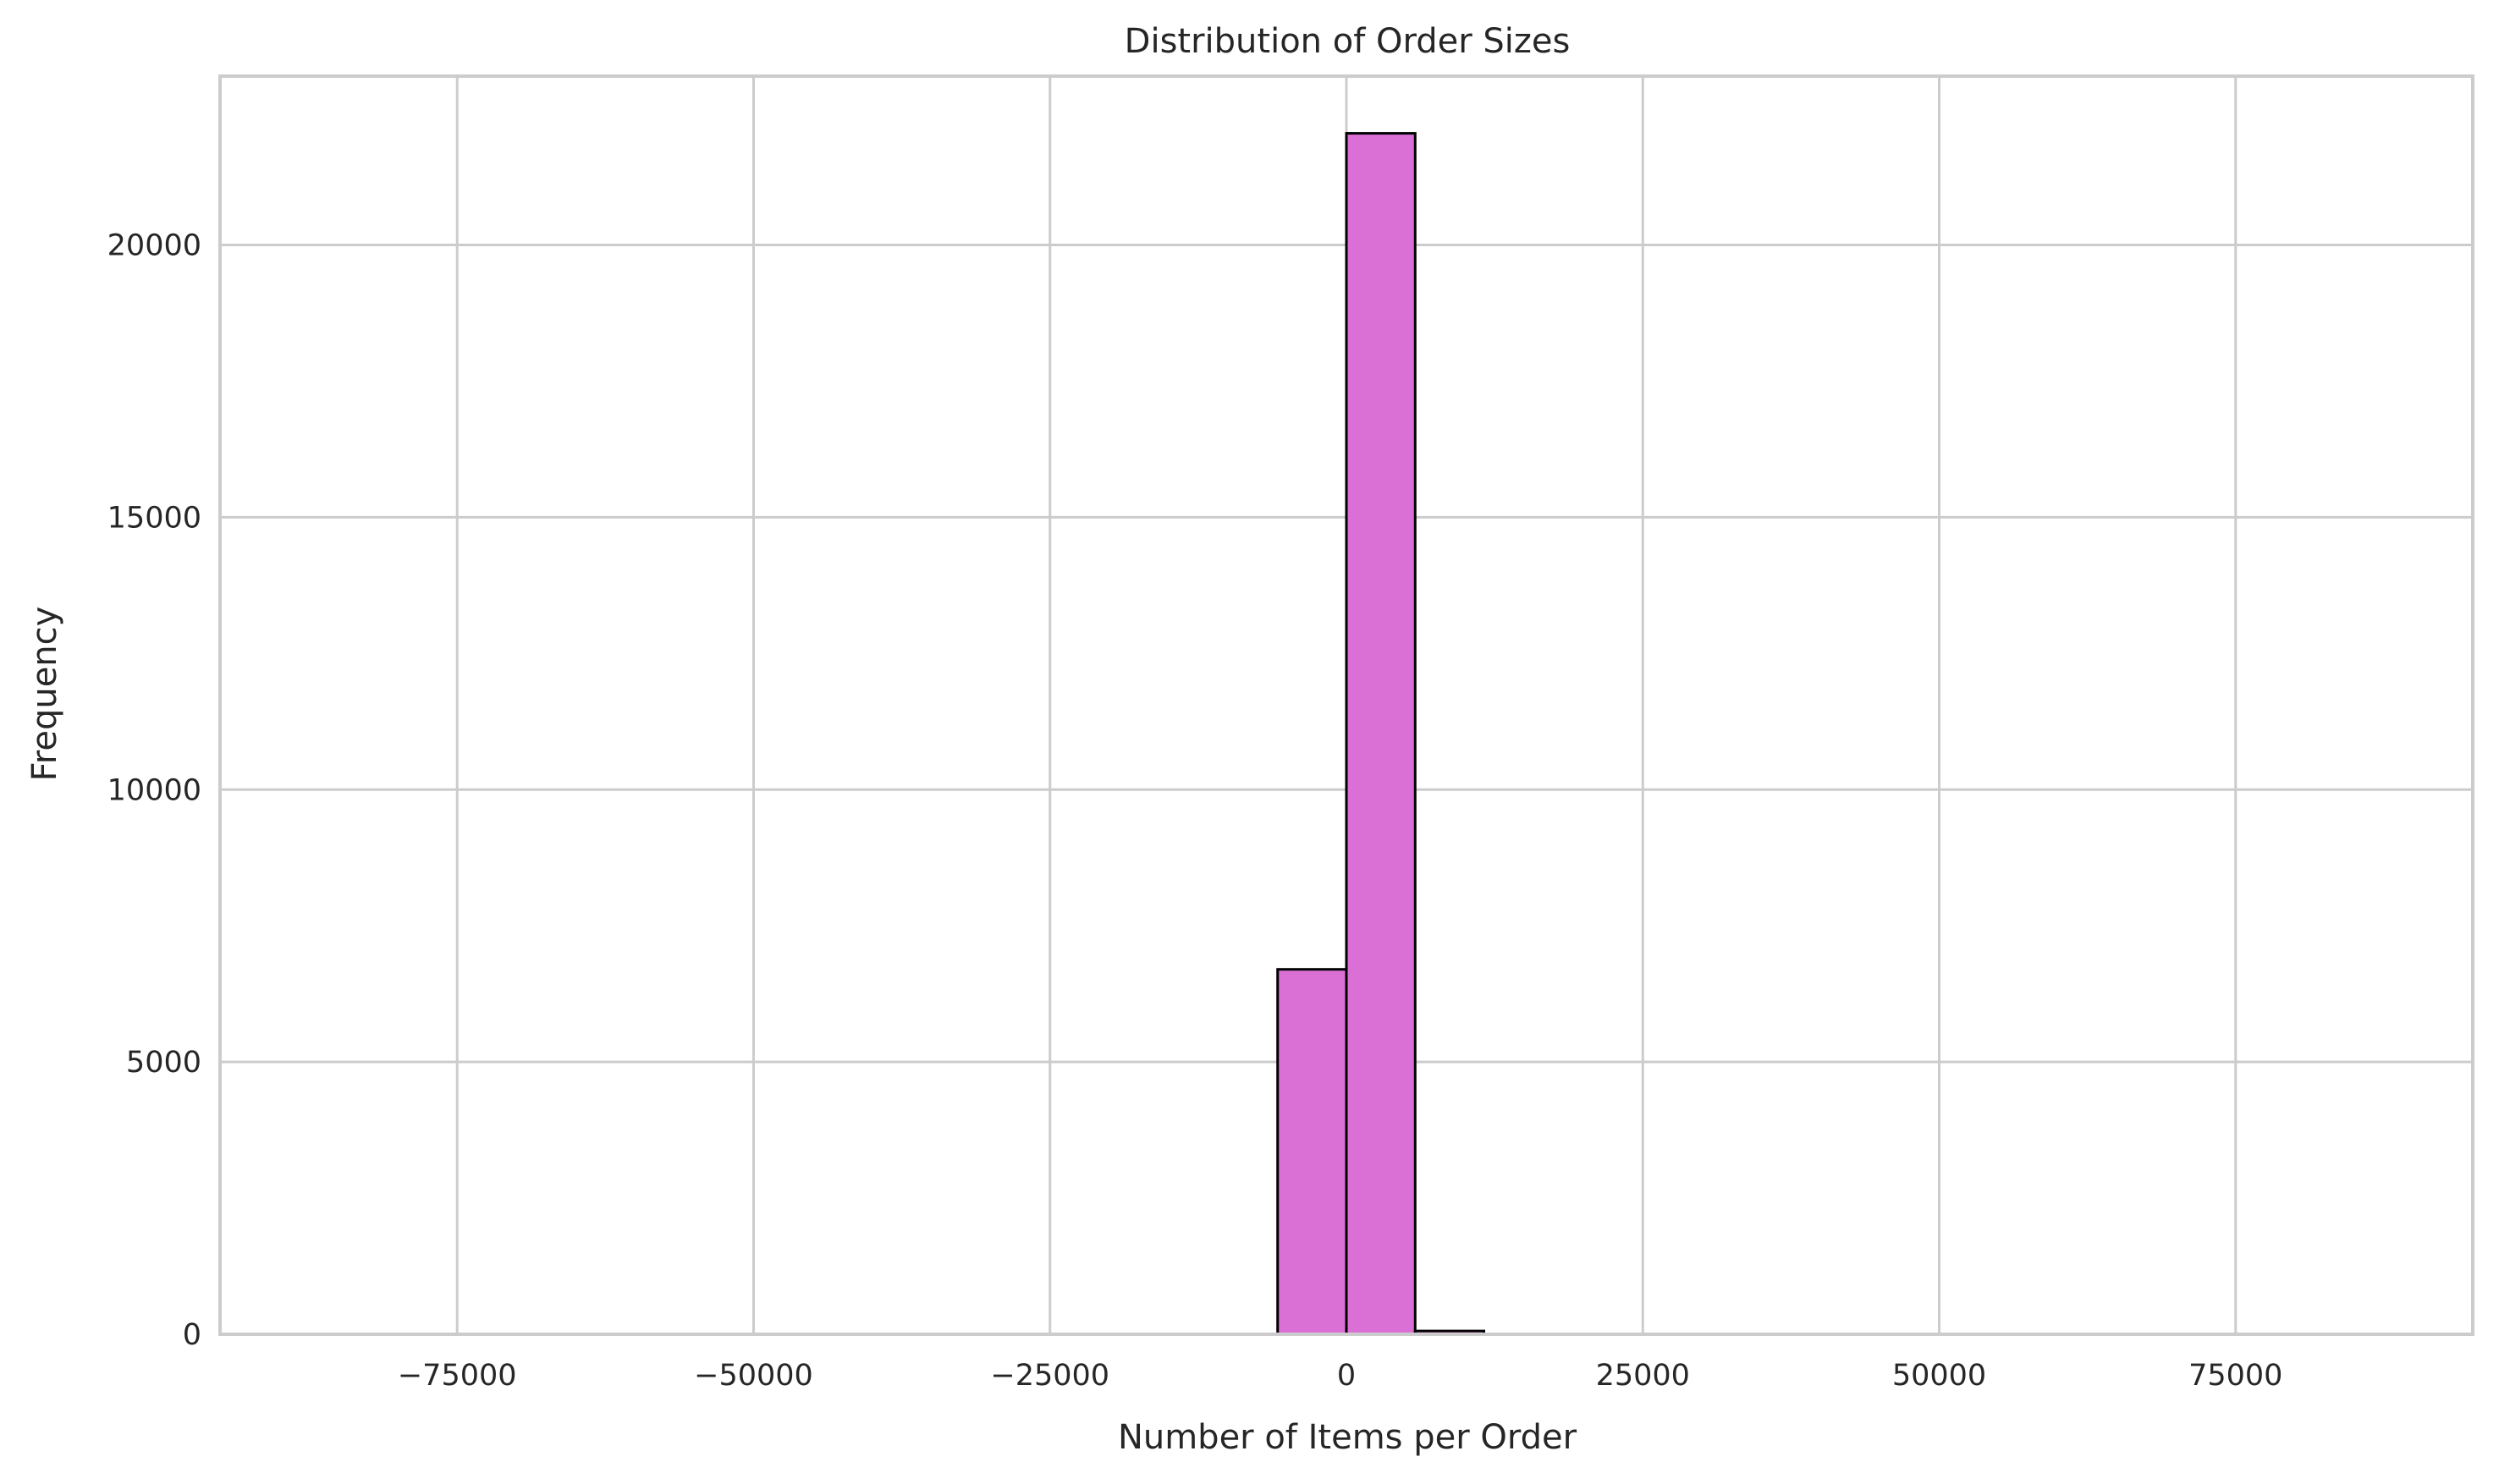 The height and width of the screenshot is (1484, 2499). Describe the element at coordinates (1346, 1376) in the screenshot. I see `x-tick-label: 0` at that location.